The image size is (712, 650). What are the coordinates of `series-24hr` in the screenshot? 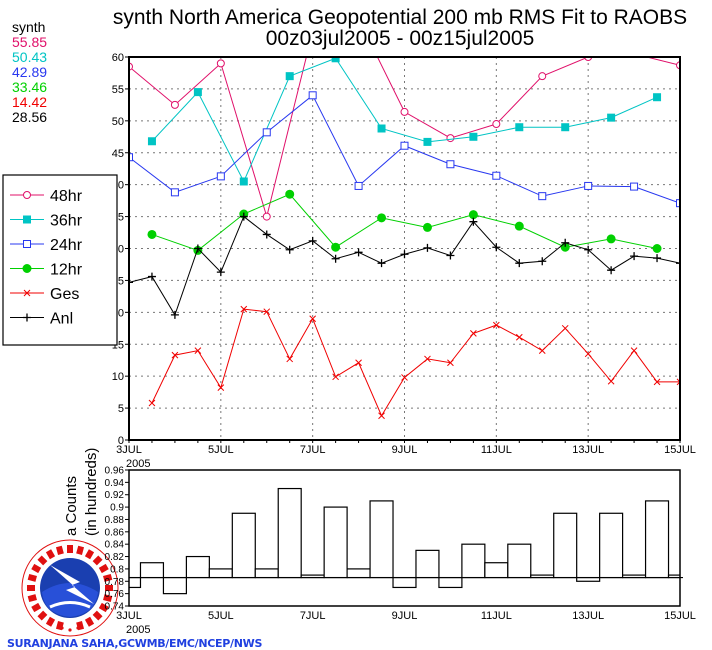 It's located at (404, 149).